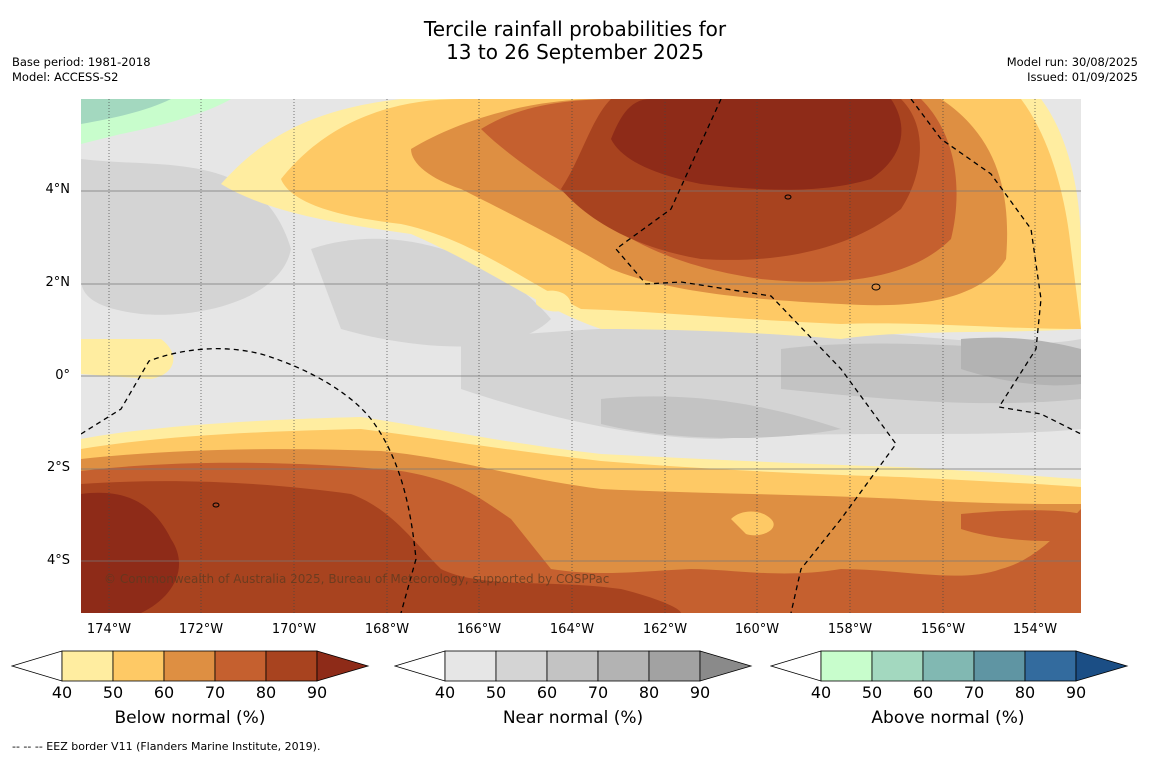  Describe the element at coordinates (575, 52) in the screenshot. I see `title-line-2: 13 to 26 September 2025` at that location.